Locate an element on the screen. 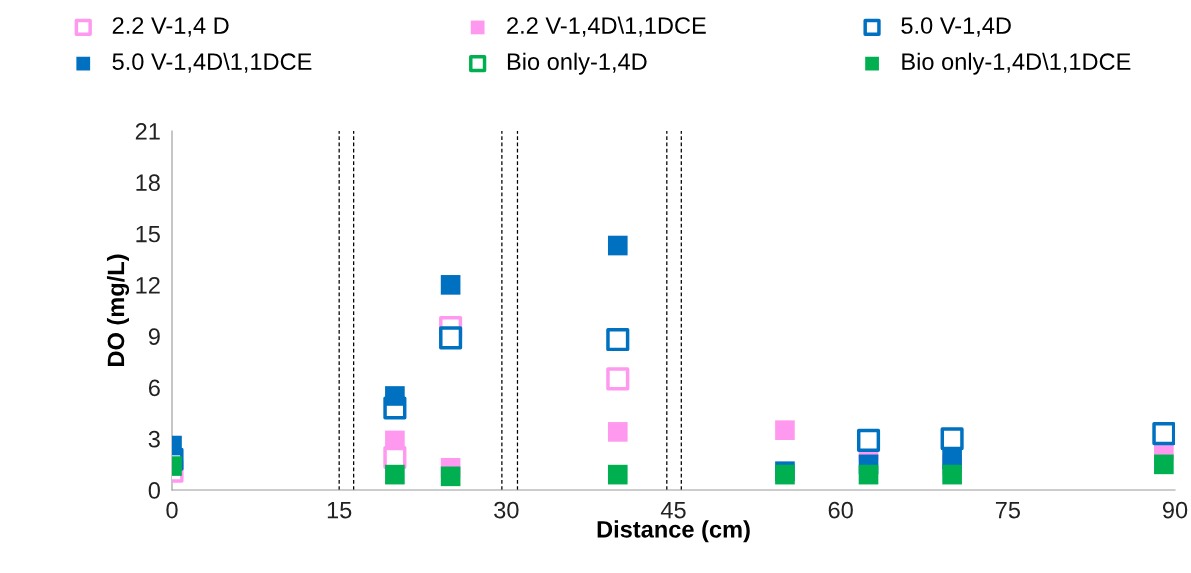 This screenshot has width=1191, height=573. y-tick-label: 9 is located at coordinates (154, 336).